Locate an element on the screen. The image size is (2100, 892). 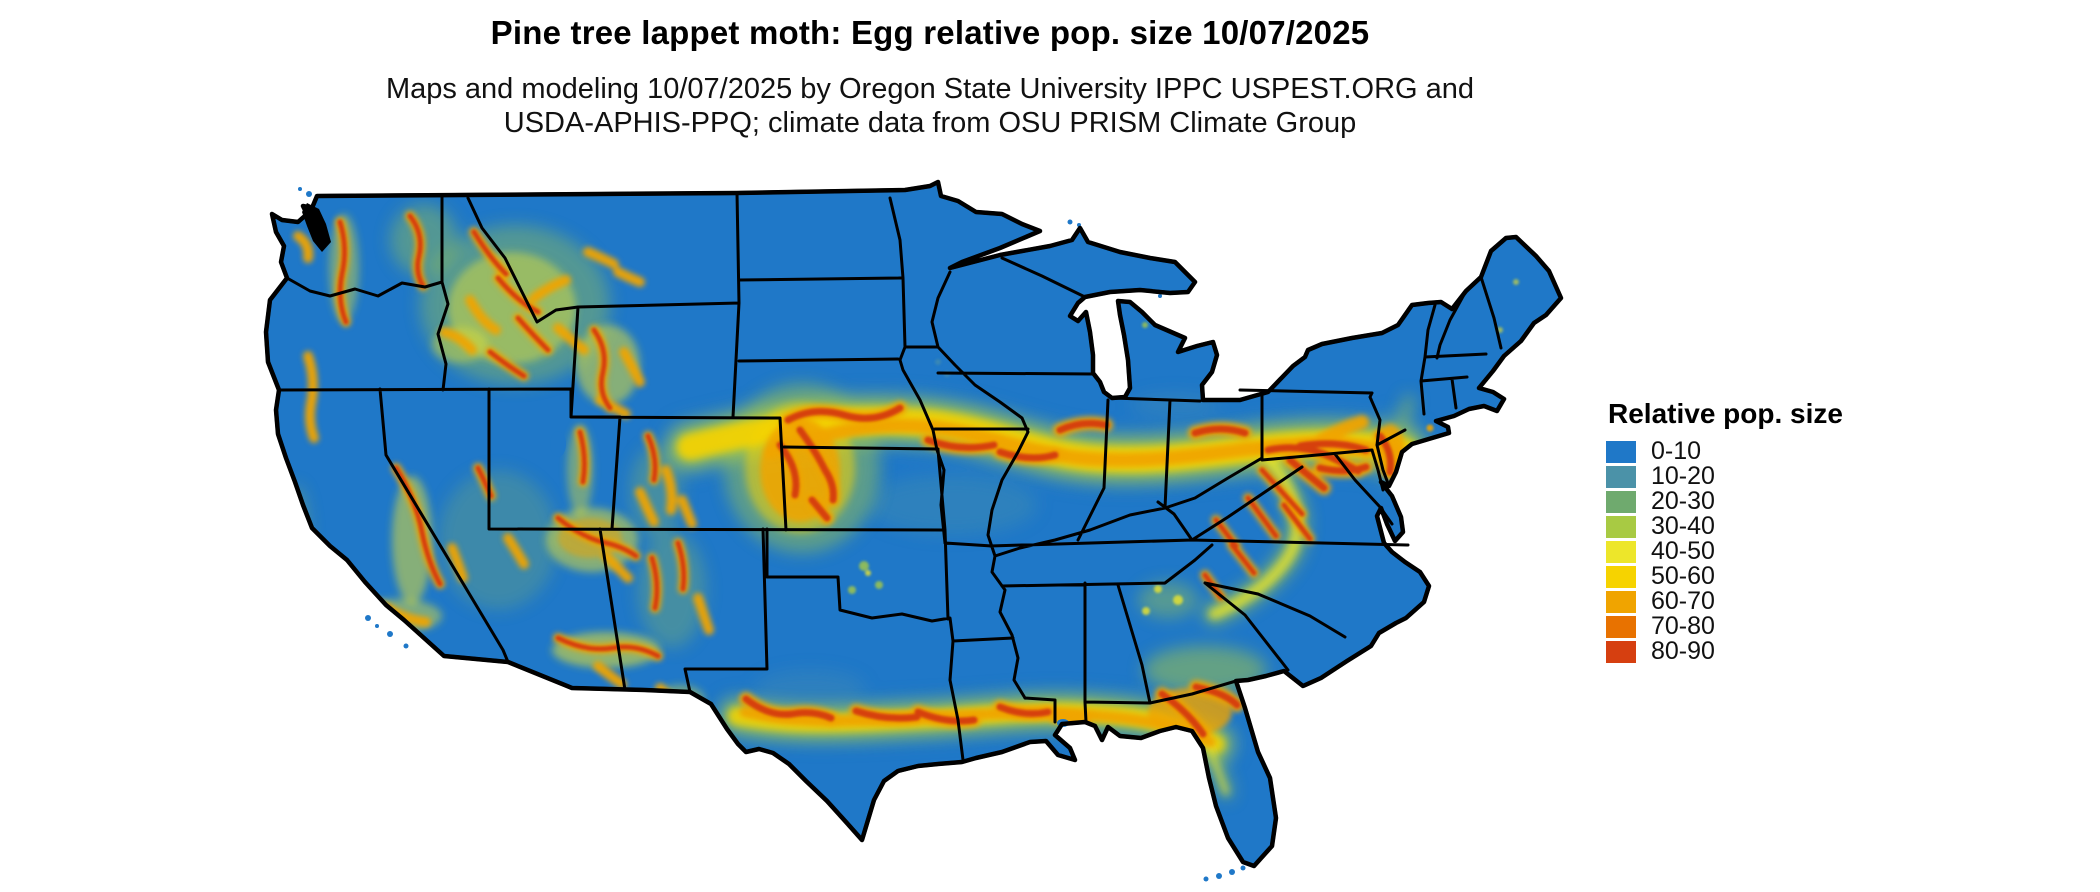
legend-label: 70-80 is located at coordinates (1683, 626).